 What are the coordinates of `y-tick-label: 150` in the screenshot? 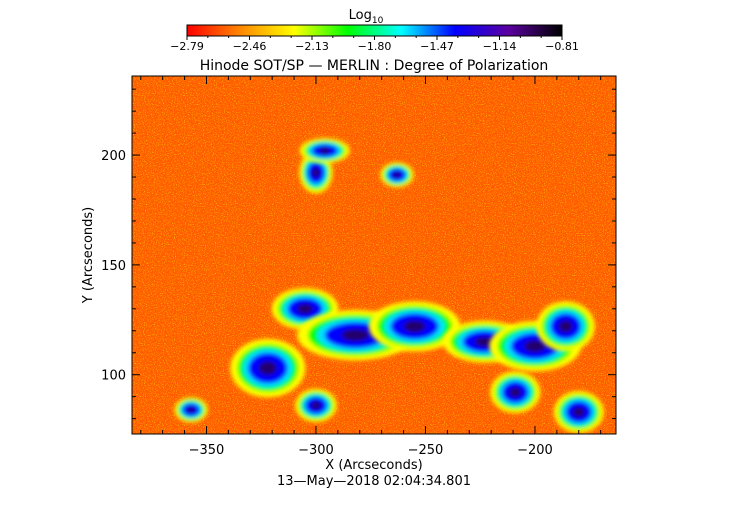 It's located at (113, 266).